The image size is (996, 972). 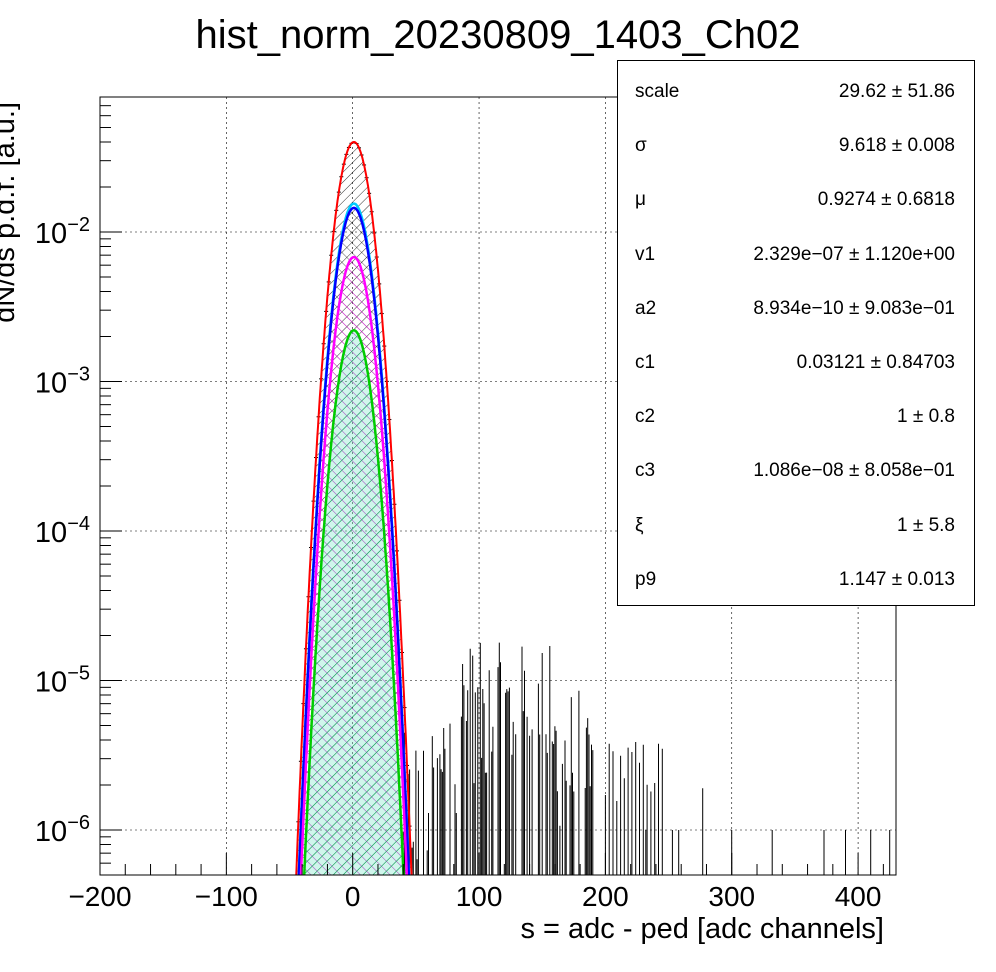 I want to click on stats-param-value: 1 ± 0.8, so click(x=926, y=417).